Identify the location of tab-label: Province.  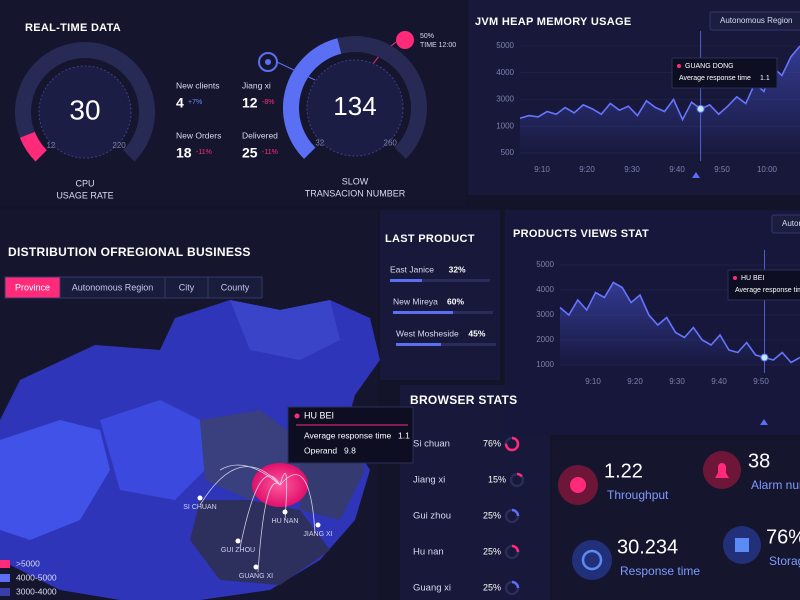
(32, 287).